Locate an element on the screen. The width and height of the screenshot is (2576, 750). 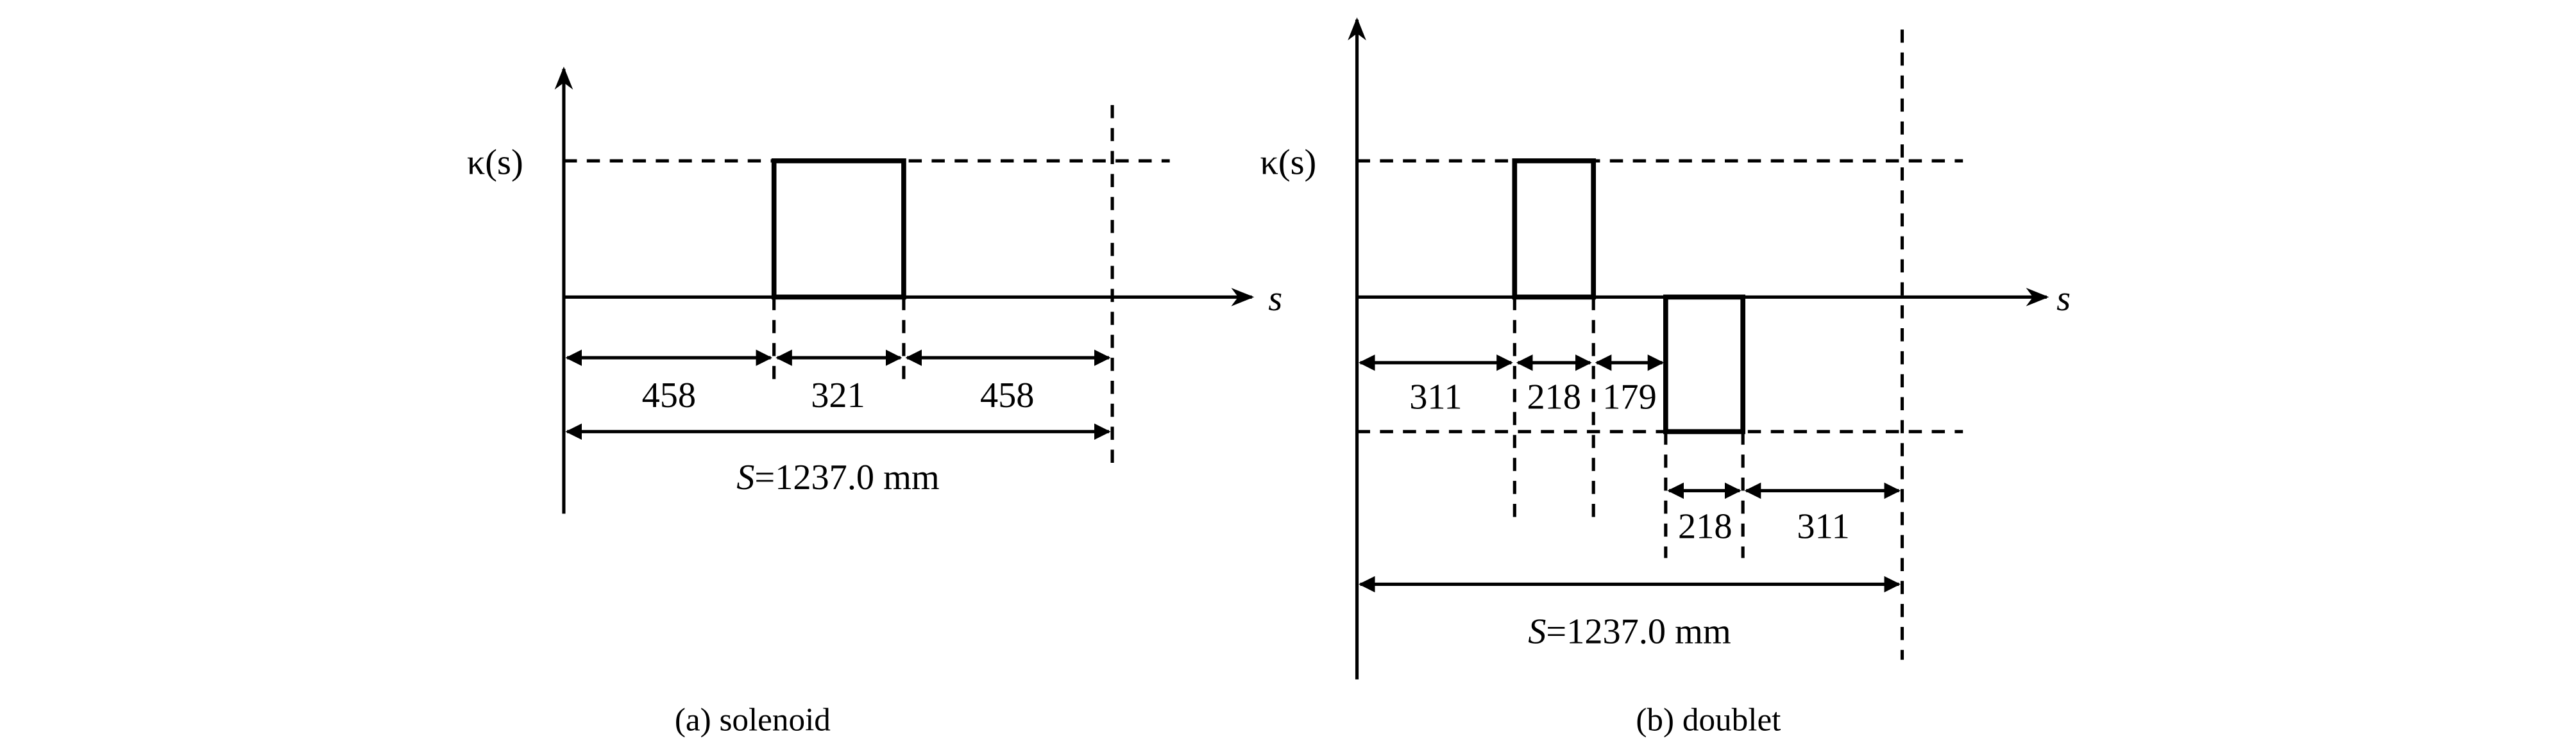
panel-caption: (b) doublet is located at coordinates (1708, 720).